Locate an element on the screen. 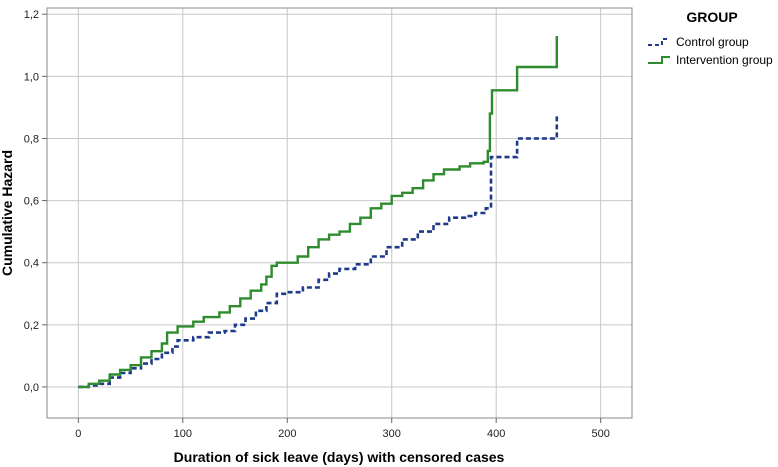 The image size is (778, 467). y-tick-label: 0,4 is located at coordinates (31, 264).